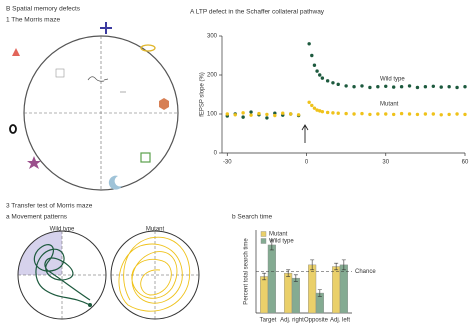  Describe the element at coordinates (247, 271) in the screenshot. I see `y-axis-label: Percent total search time` at that location.